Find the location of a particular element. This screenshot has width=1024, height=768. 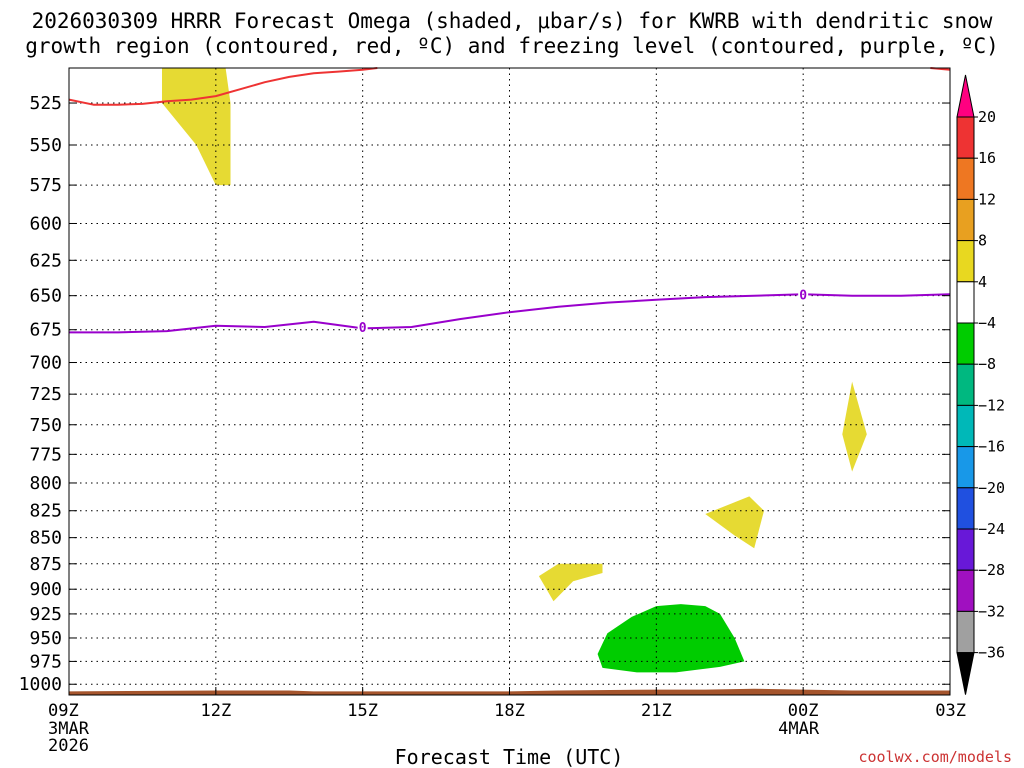

y-tick-label-650: 650 is located at coordinates (45, 296).